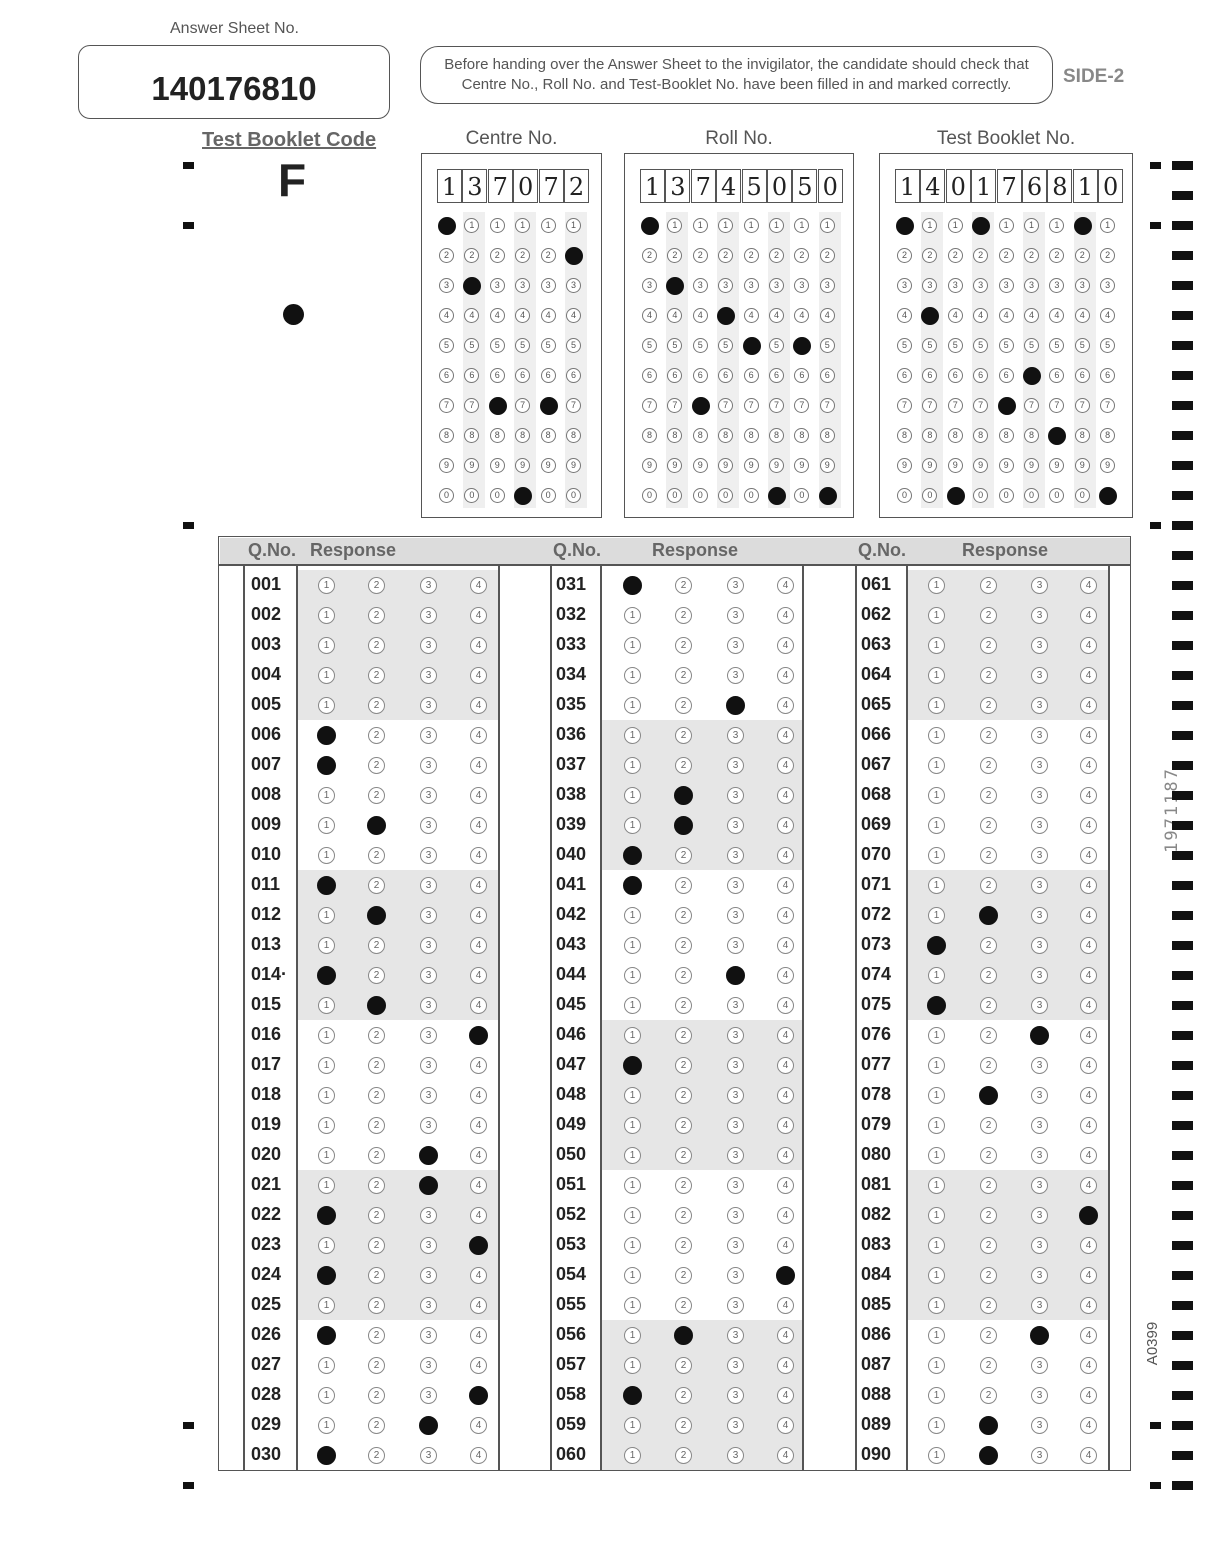  What do you see at coordinates (523, 285) in the screenshot?
I see `centre-no-bubble: 3` at bounding box center [523, 285].